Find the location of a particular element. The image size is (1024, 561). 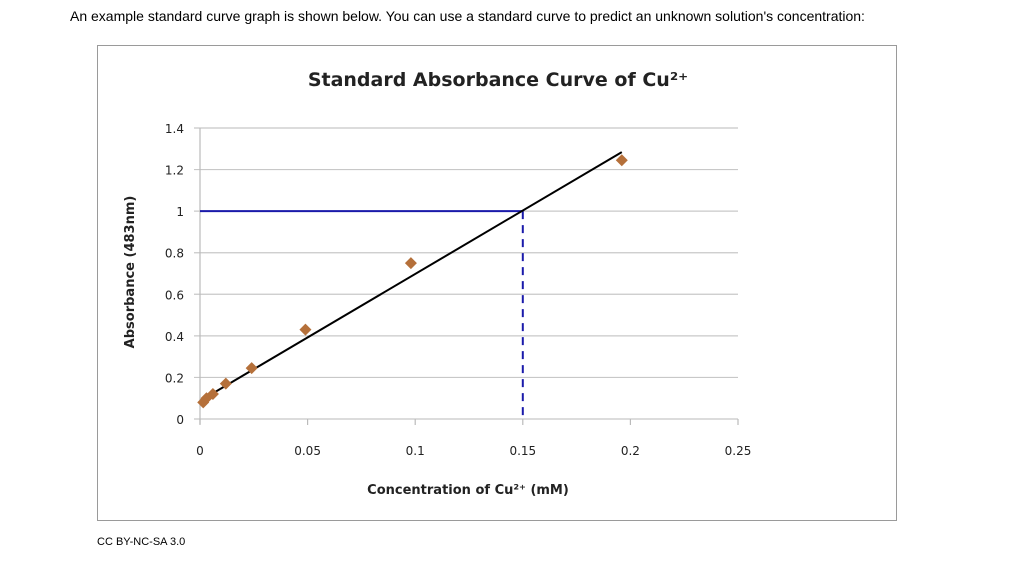

y-tick-label: 1.2 is located at coordinates (174, 171).